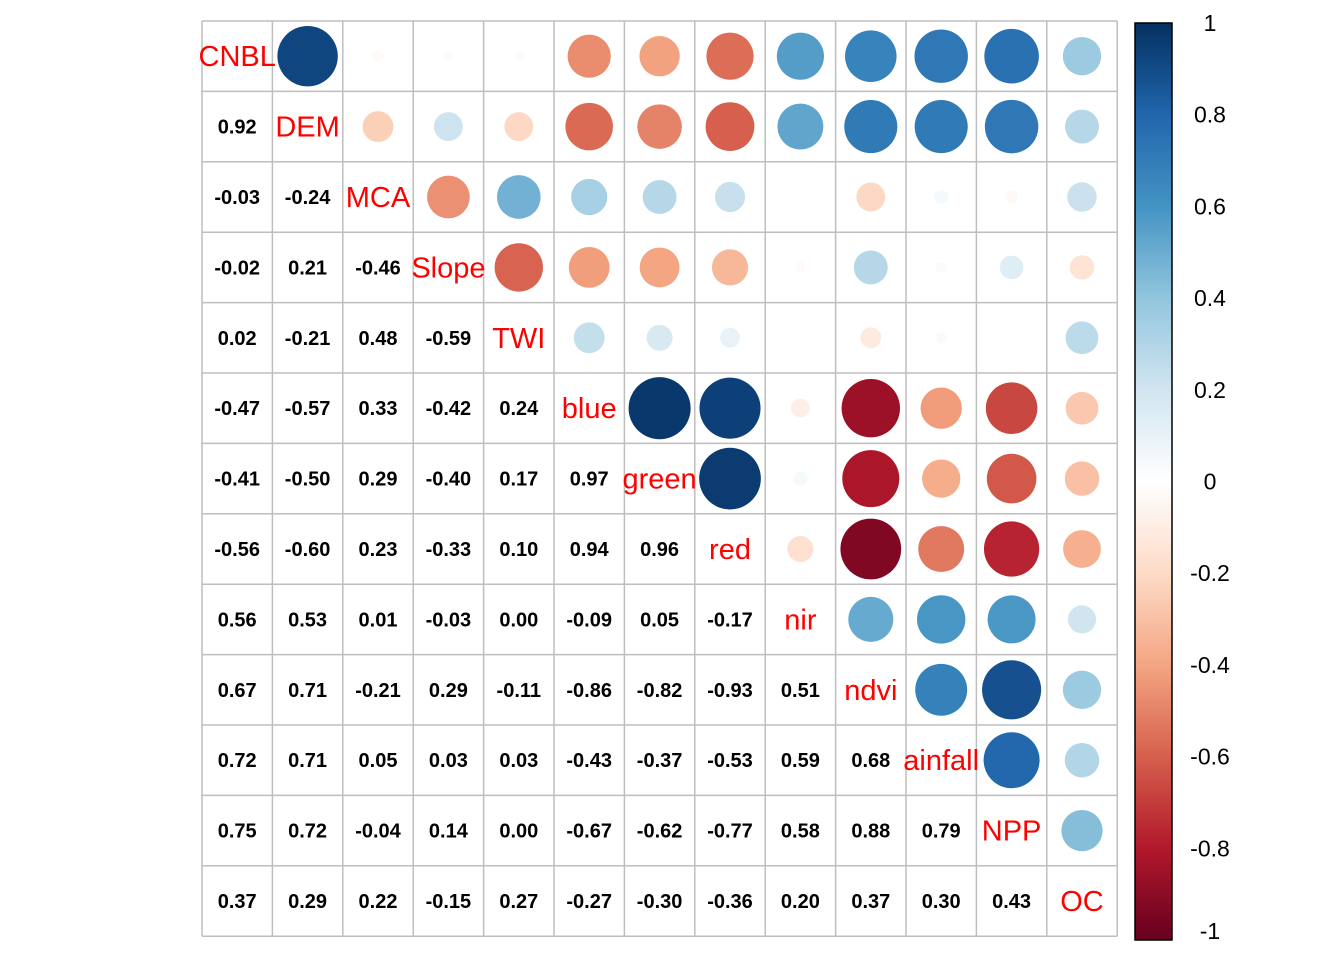  What do you see at coordinates (589, 761) in the screenshot?
I see `correlation-value: -0.43` at bounding box center [589, 761].